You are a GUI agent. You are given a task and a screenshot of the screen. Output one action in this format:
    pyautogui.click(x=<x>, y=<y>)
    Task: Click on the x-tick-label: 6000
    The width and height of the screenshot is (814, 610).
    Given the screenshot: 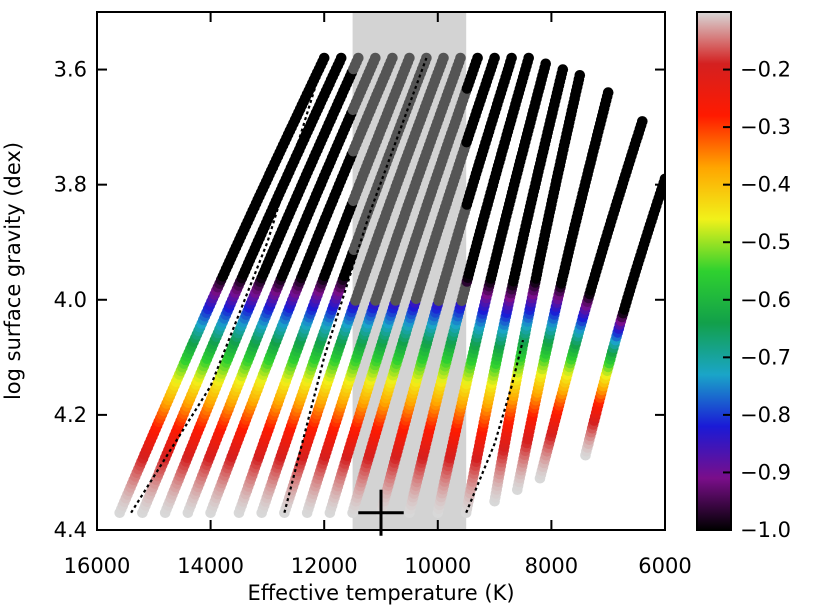 What is the action you would take?
    pyautogui.click(x=664, y=566)
    